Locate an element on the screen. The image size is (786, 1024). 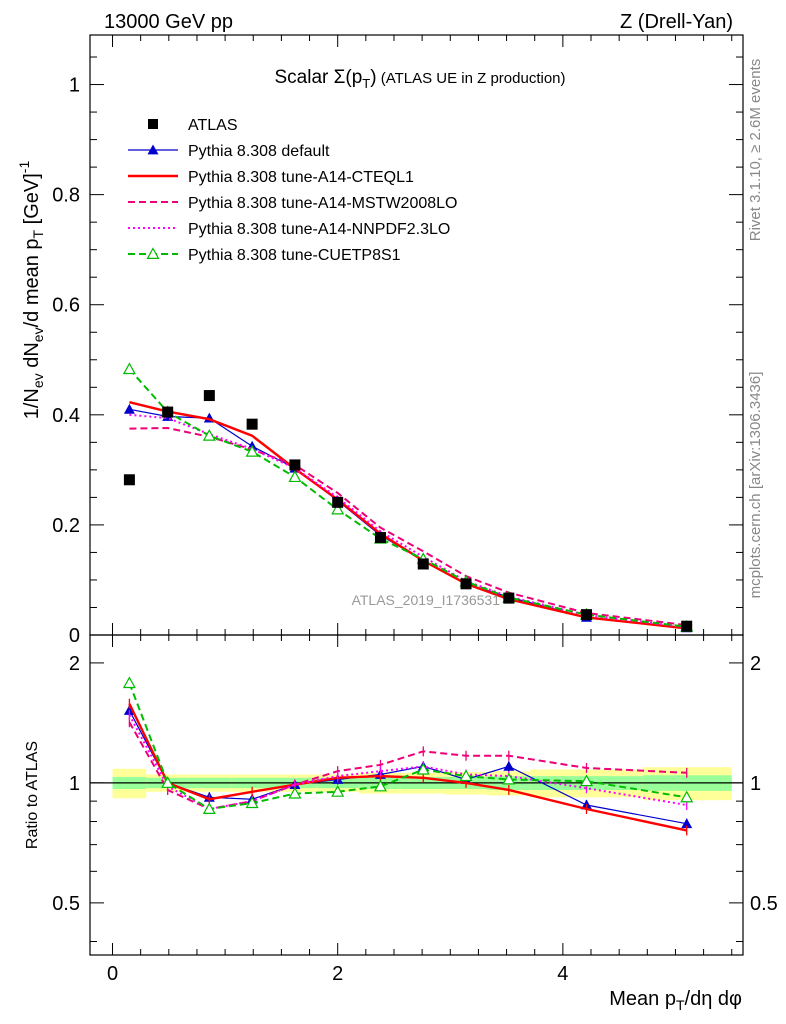
x-tick-label: 4 is located at coordinates (562, 974).